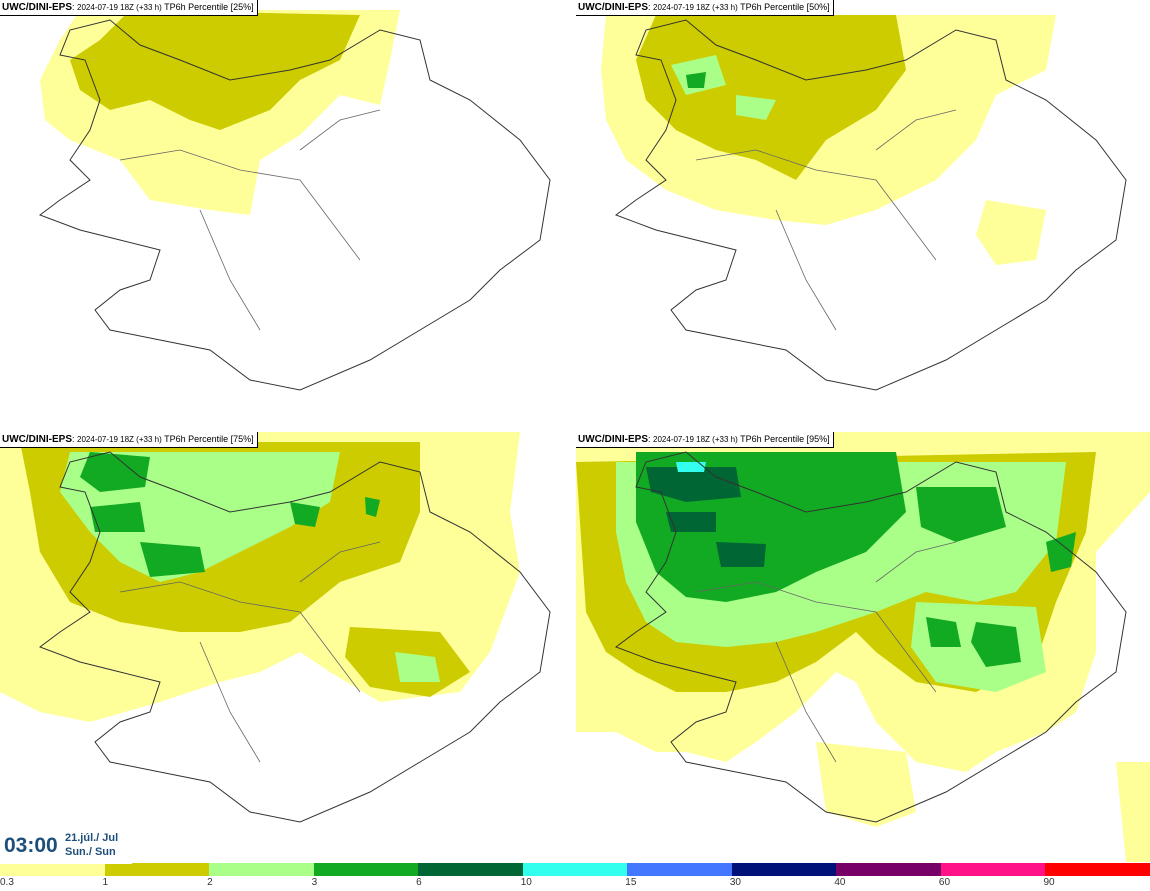 The height and width of the screenshot is (891, 1150). What do you see at coordinates (706, 517) in the screenshot?
I see `precip-area-intense` at bounding box center [706, 517].